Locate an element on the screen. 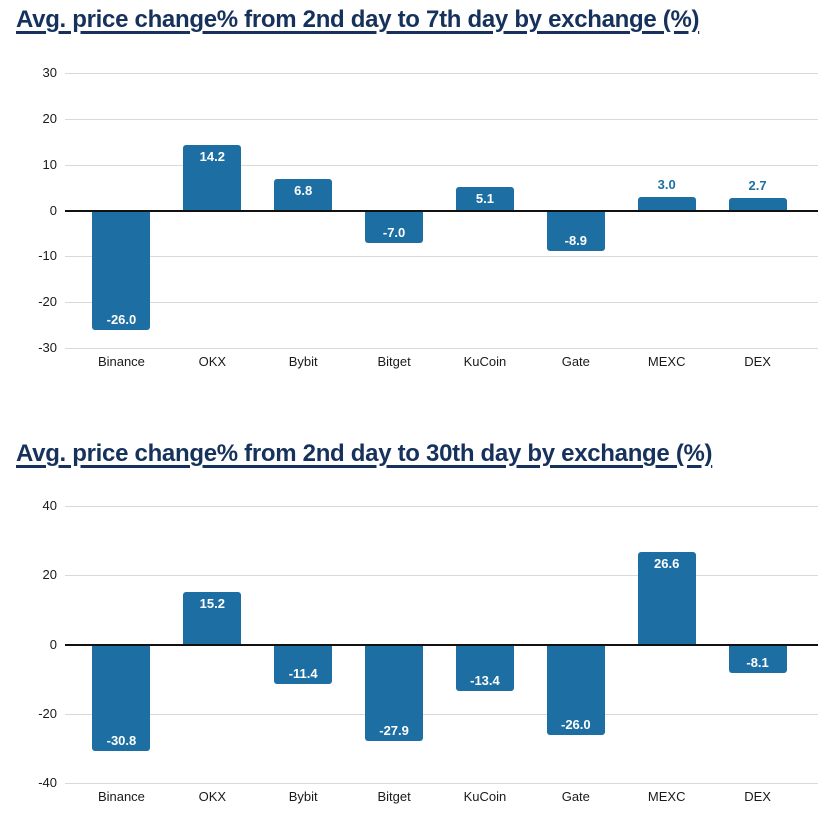 This screenshot has width=832, height=817. bar-value-label: -7.0 is located at coordinates (394, 232).